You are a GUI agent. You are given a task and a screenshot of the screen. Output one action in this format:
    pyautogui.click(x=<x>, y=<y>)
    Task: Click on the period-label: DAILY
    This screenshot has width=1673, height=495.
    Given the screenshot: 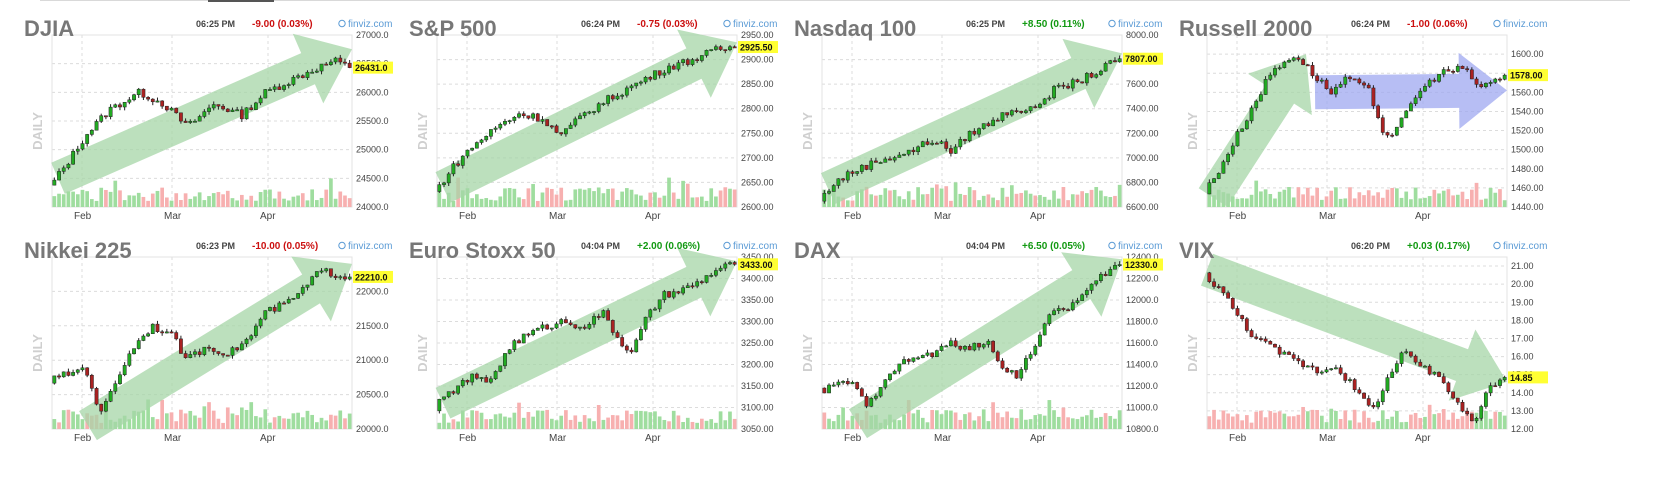 What is the action you would take?
    pyautogui.click(x=807, y=353)
    